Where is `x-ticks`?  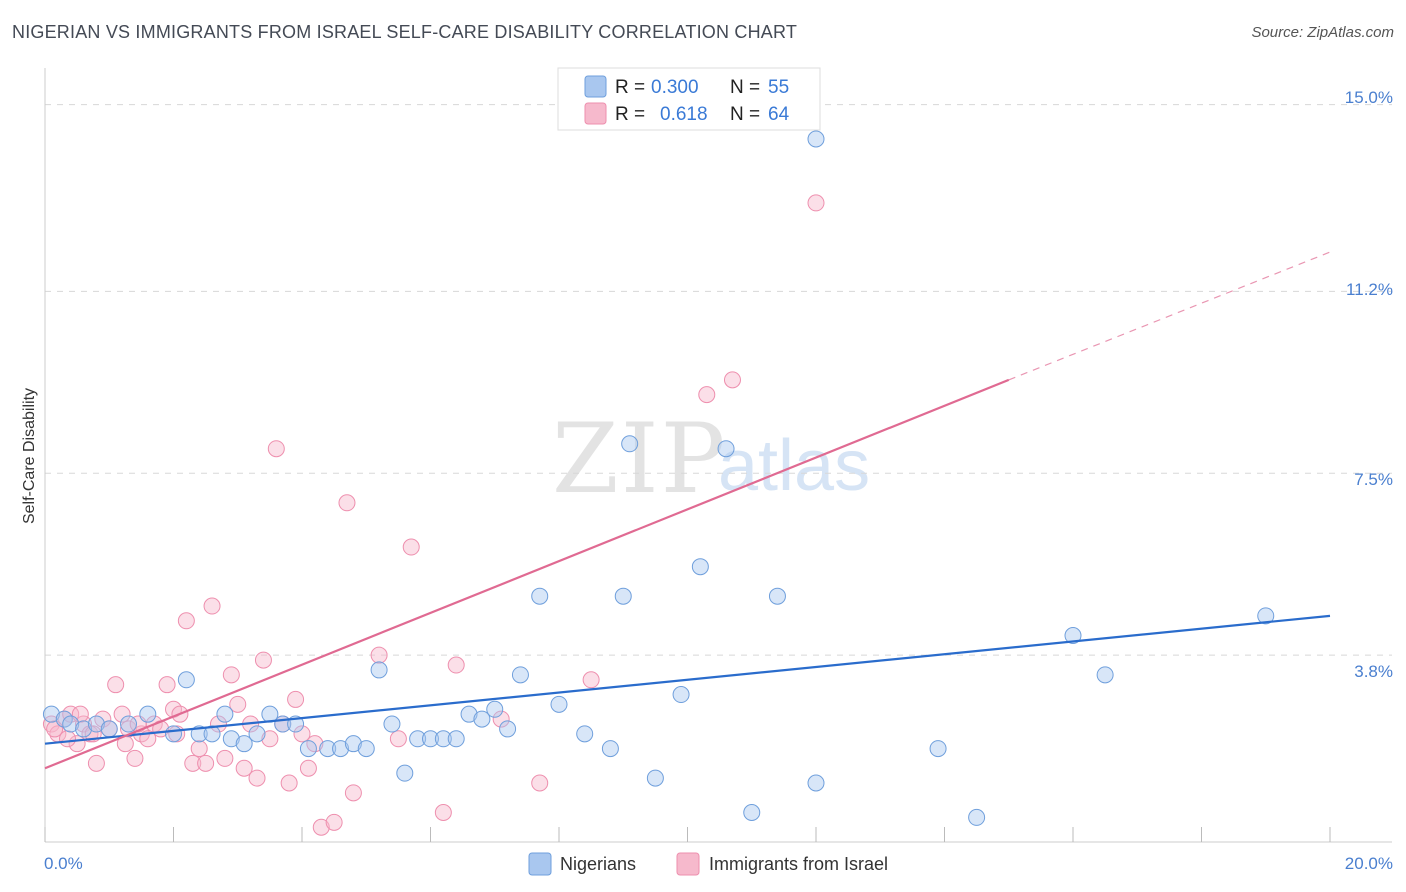 x-ticks is located at coordinates (687, 834).